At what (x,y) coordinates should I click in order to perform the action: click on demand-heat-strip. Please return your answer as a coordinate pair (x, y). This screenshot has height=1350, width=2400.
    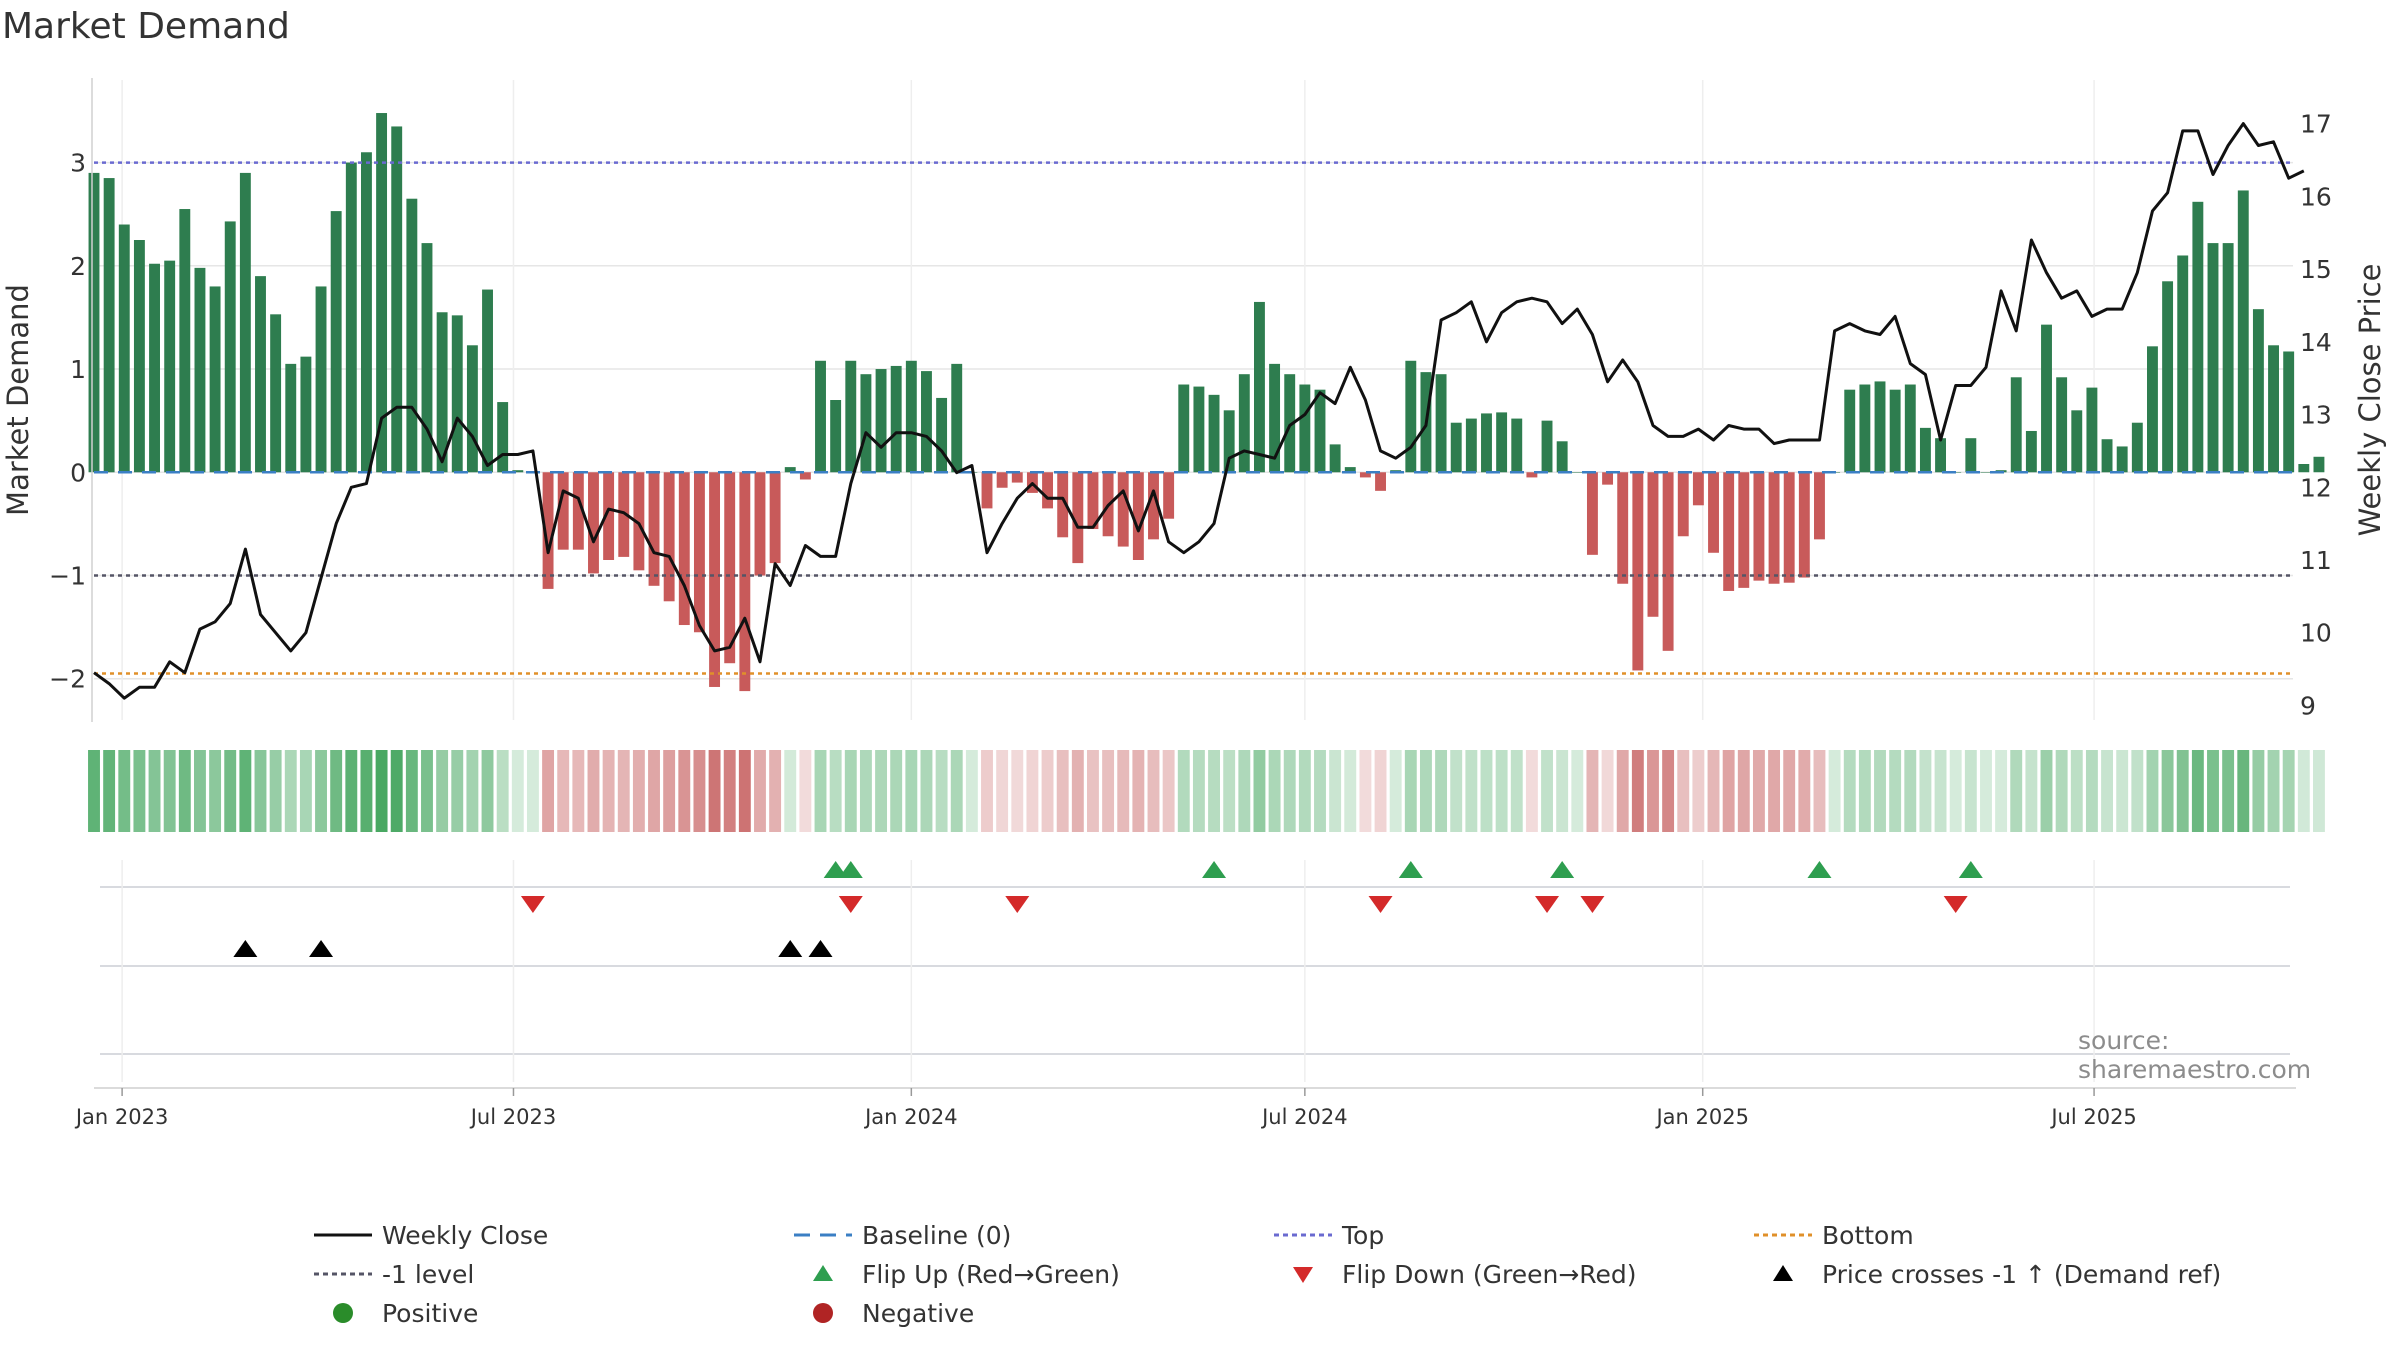
    Looking at the image, I should click on (1206, 791).